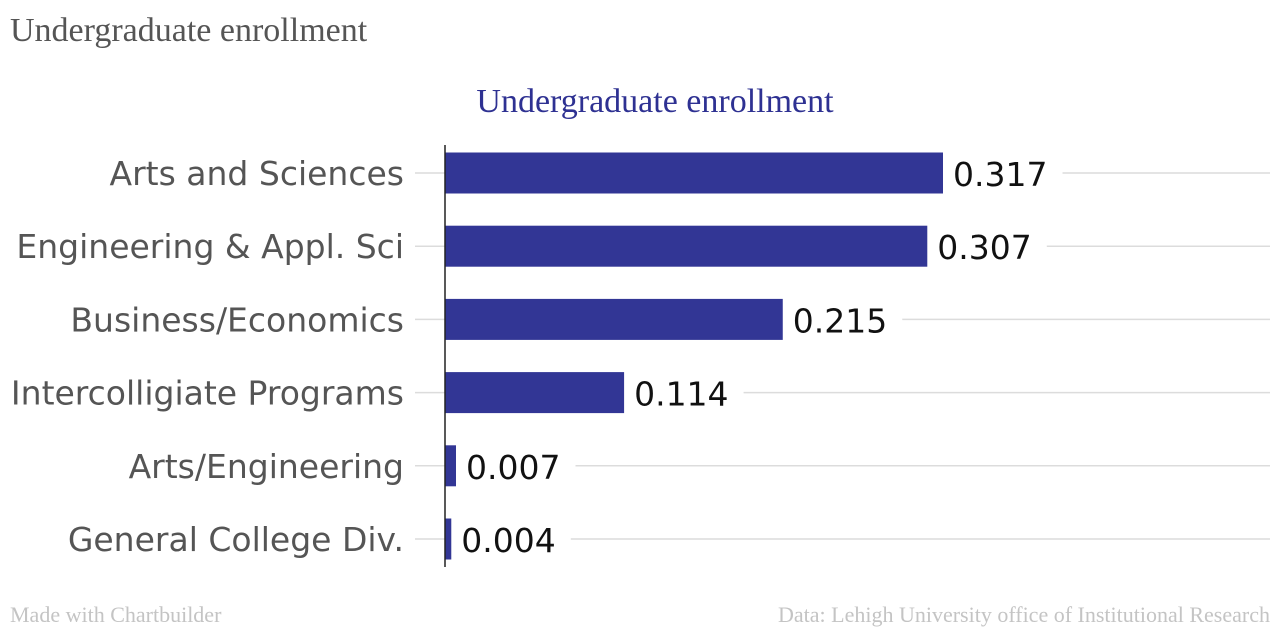 This screenshot has height=630, width=1280. What do you see at coordinates (840, 320) in the screenshot?
I see `value-label: 0.215` at bounding box center [840, 320].